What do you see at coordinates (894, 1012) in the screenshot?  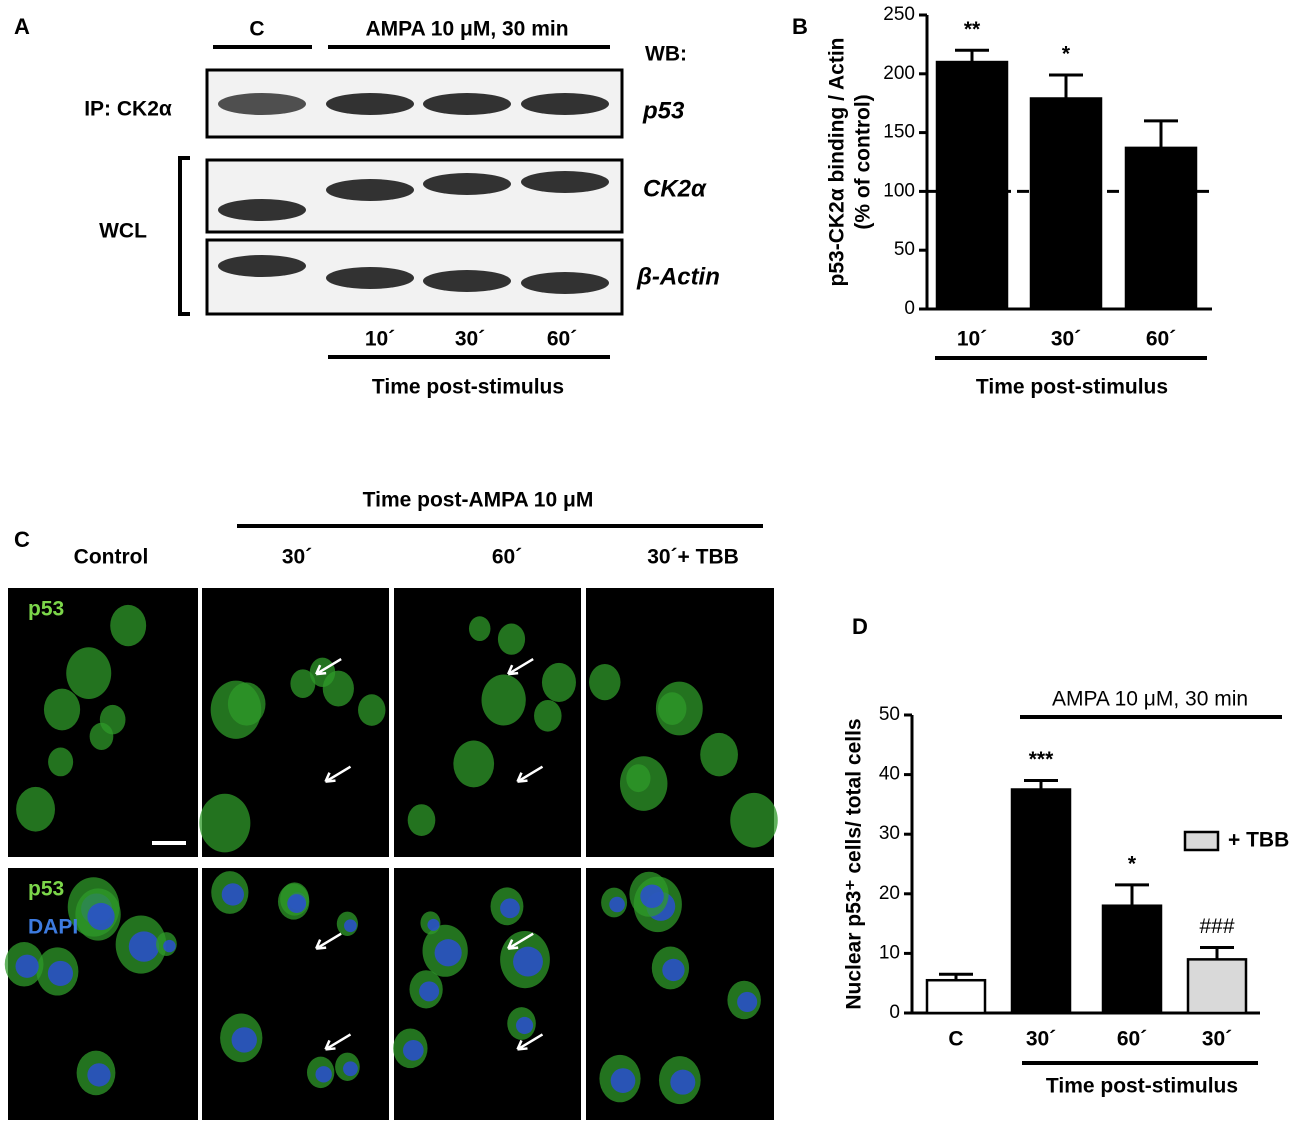 I see `y-tick-label: 0` at bounding box center [894, 1012].